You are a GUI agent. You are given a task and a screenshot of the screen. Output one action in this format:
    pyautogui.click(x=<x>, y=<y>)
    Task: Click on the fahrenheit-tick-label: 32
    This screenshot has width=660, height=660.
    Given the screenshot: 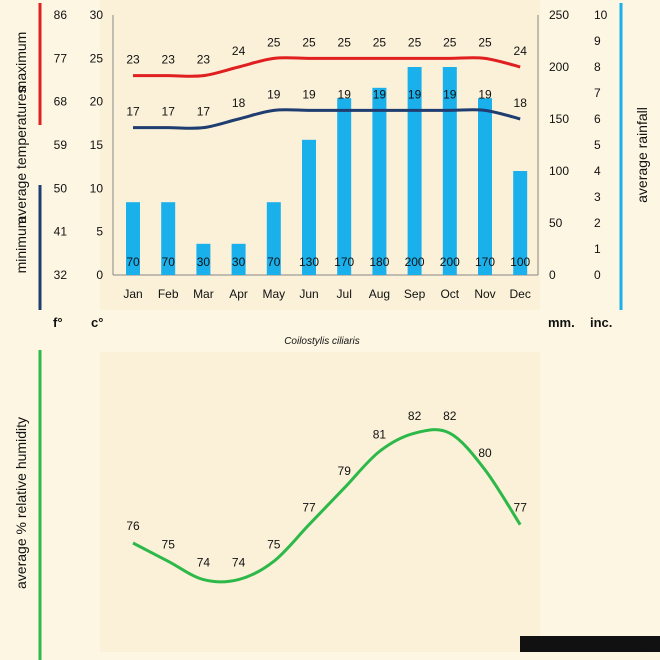 What is the action you would take?
    pyautogui.click(x=61, y=275)
    